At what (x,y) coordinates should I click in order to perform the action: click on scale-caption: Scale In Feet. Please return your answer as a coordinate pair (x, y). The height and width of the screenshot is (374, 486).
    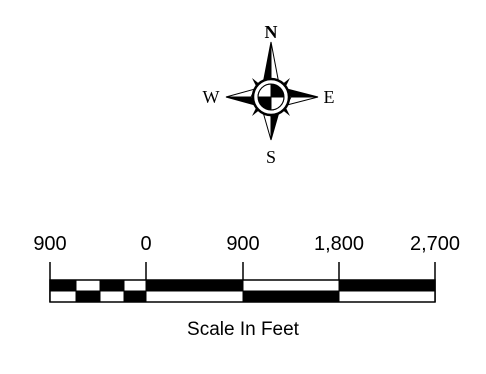
    Looking at the image, I should click on (243, 329).